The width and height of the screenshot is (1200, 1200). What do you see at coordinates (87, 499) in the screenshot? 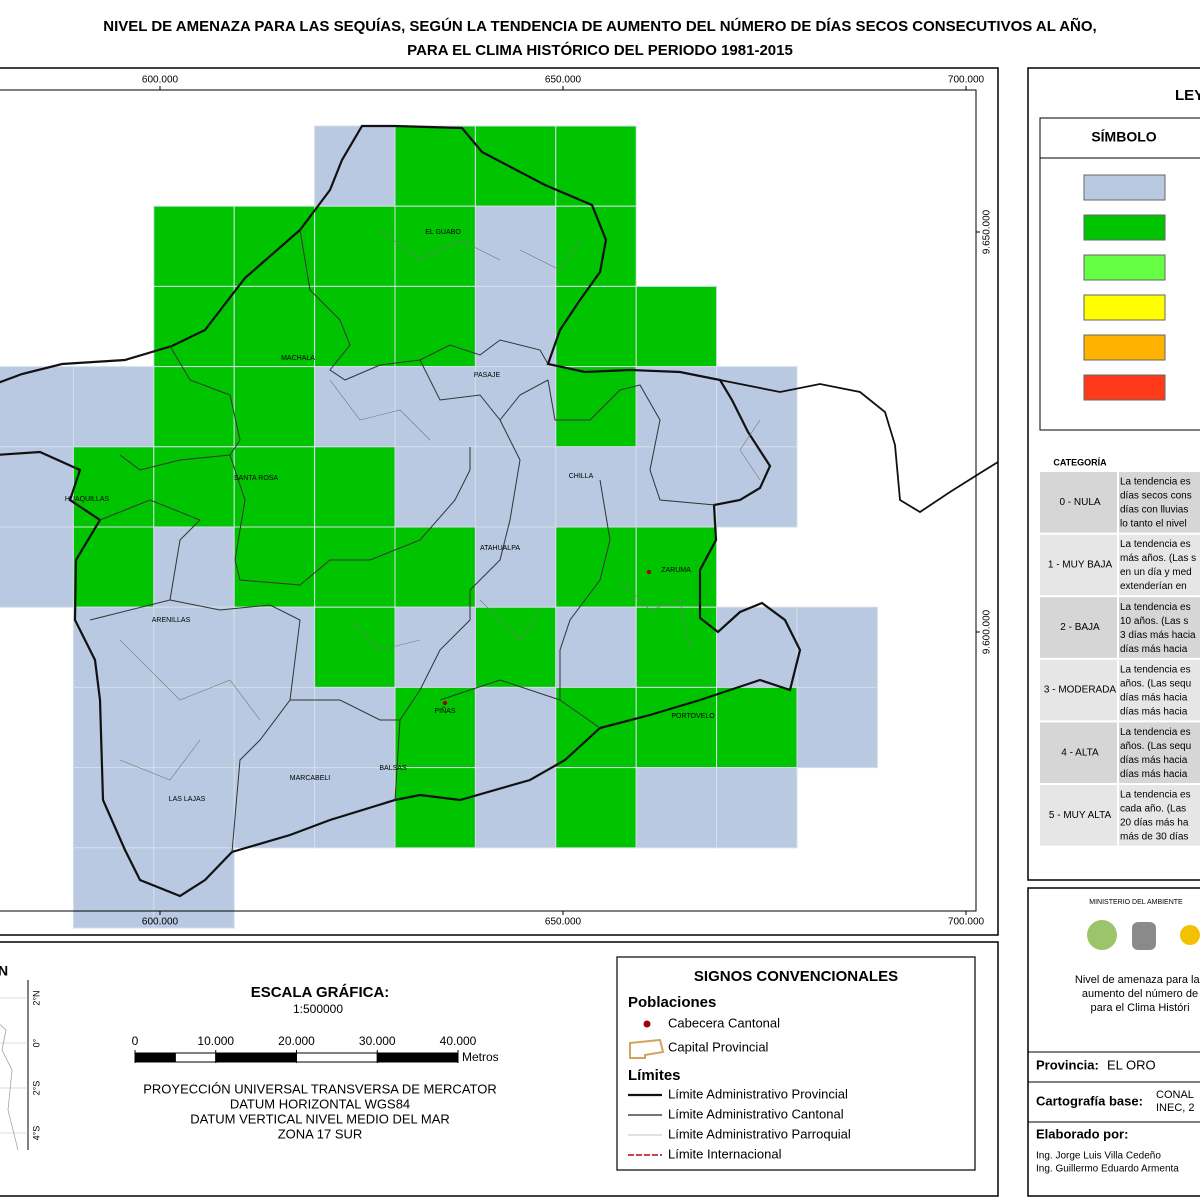
I see `place-label: HUAQUILLAS` at bounding box center [87, 499].